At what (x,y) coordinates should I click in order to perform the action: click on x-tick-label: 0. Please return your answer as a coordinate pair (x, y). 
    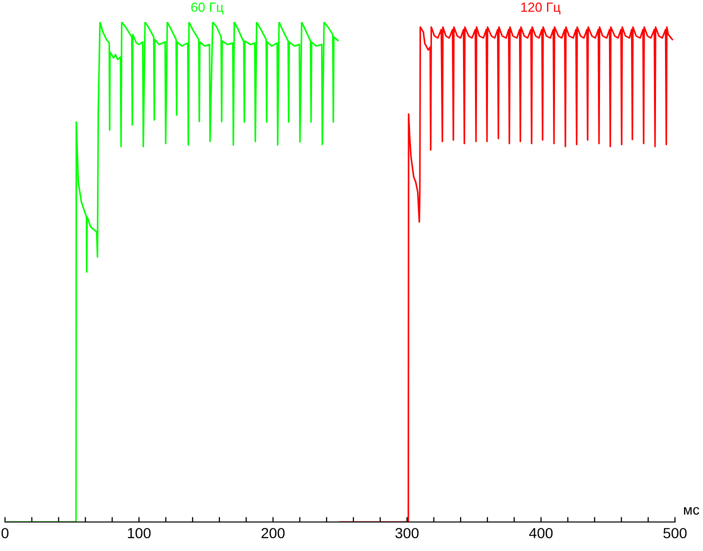
    Looking at the image, I should click on (5, 533).